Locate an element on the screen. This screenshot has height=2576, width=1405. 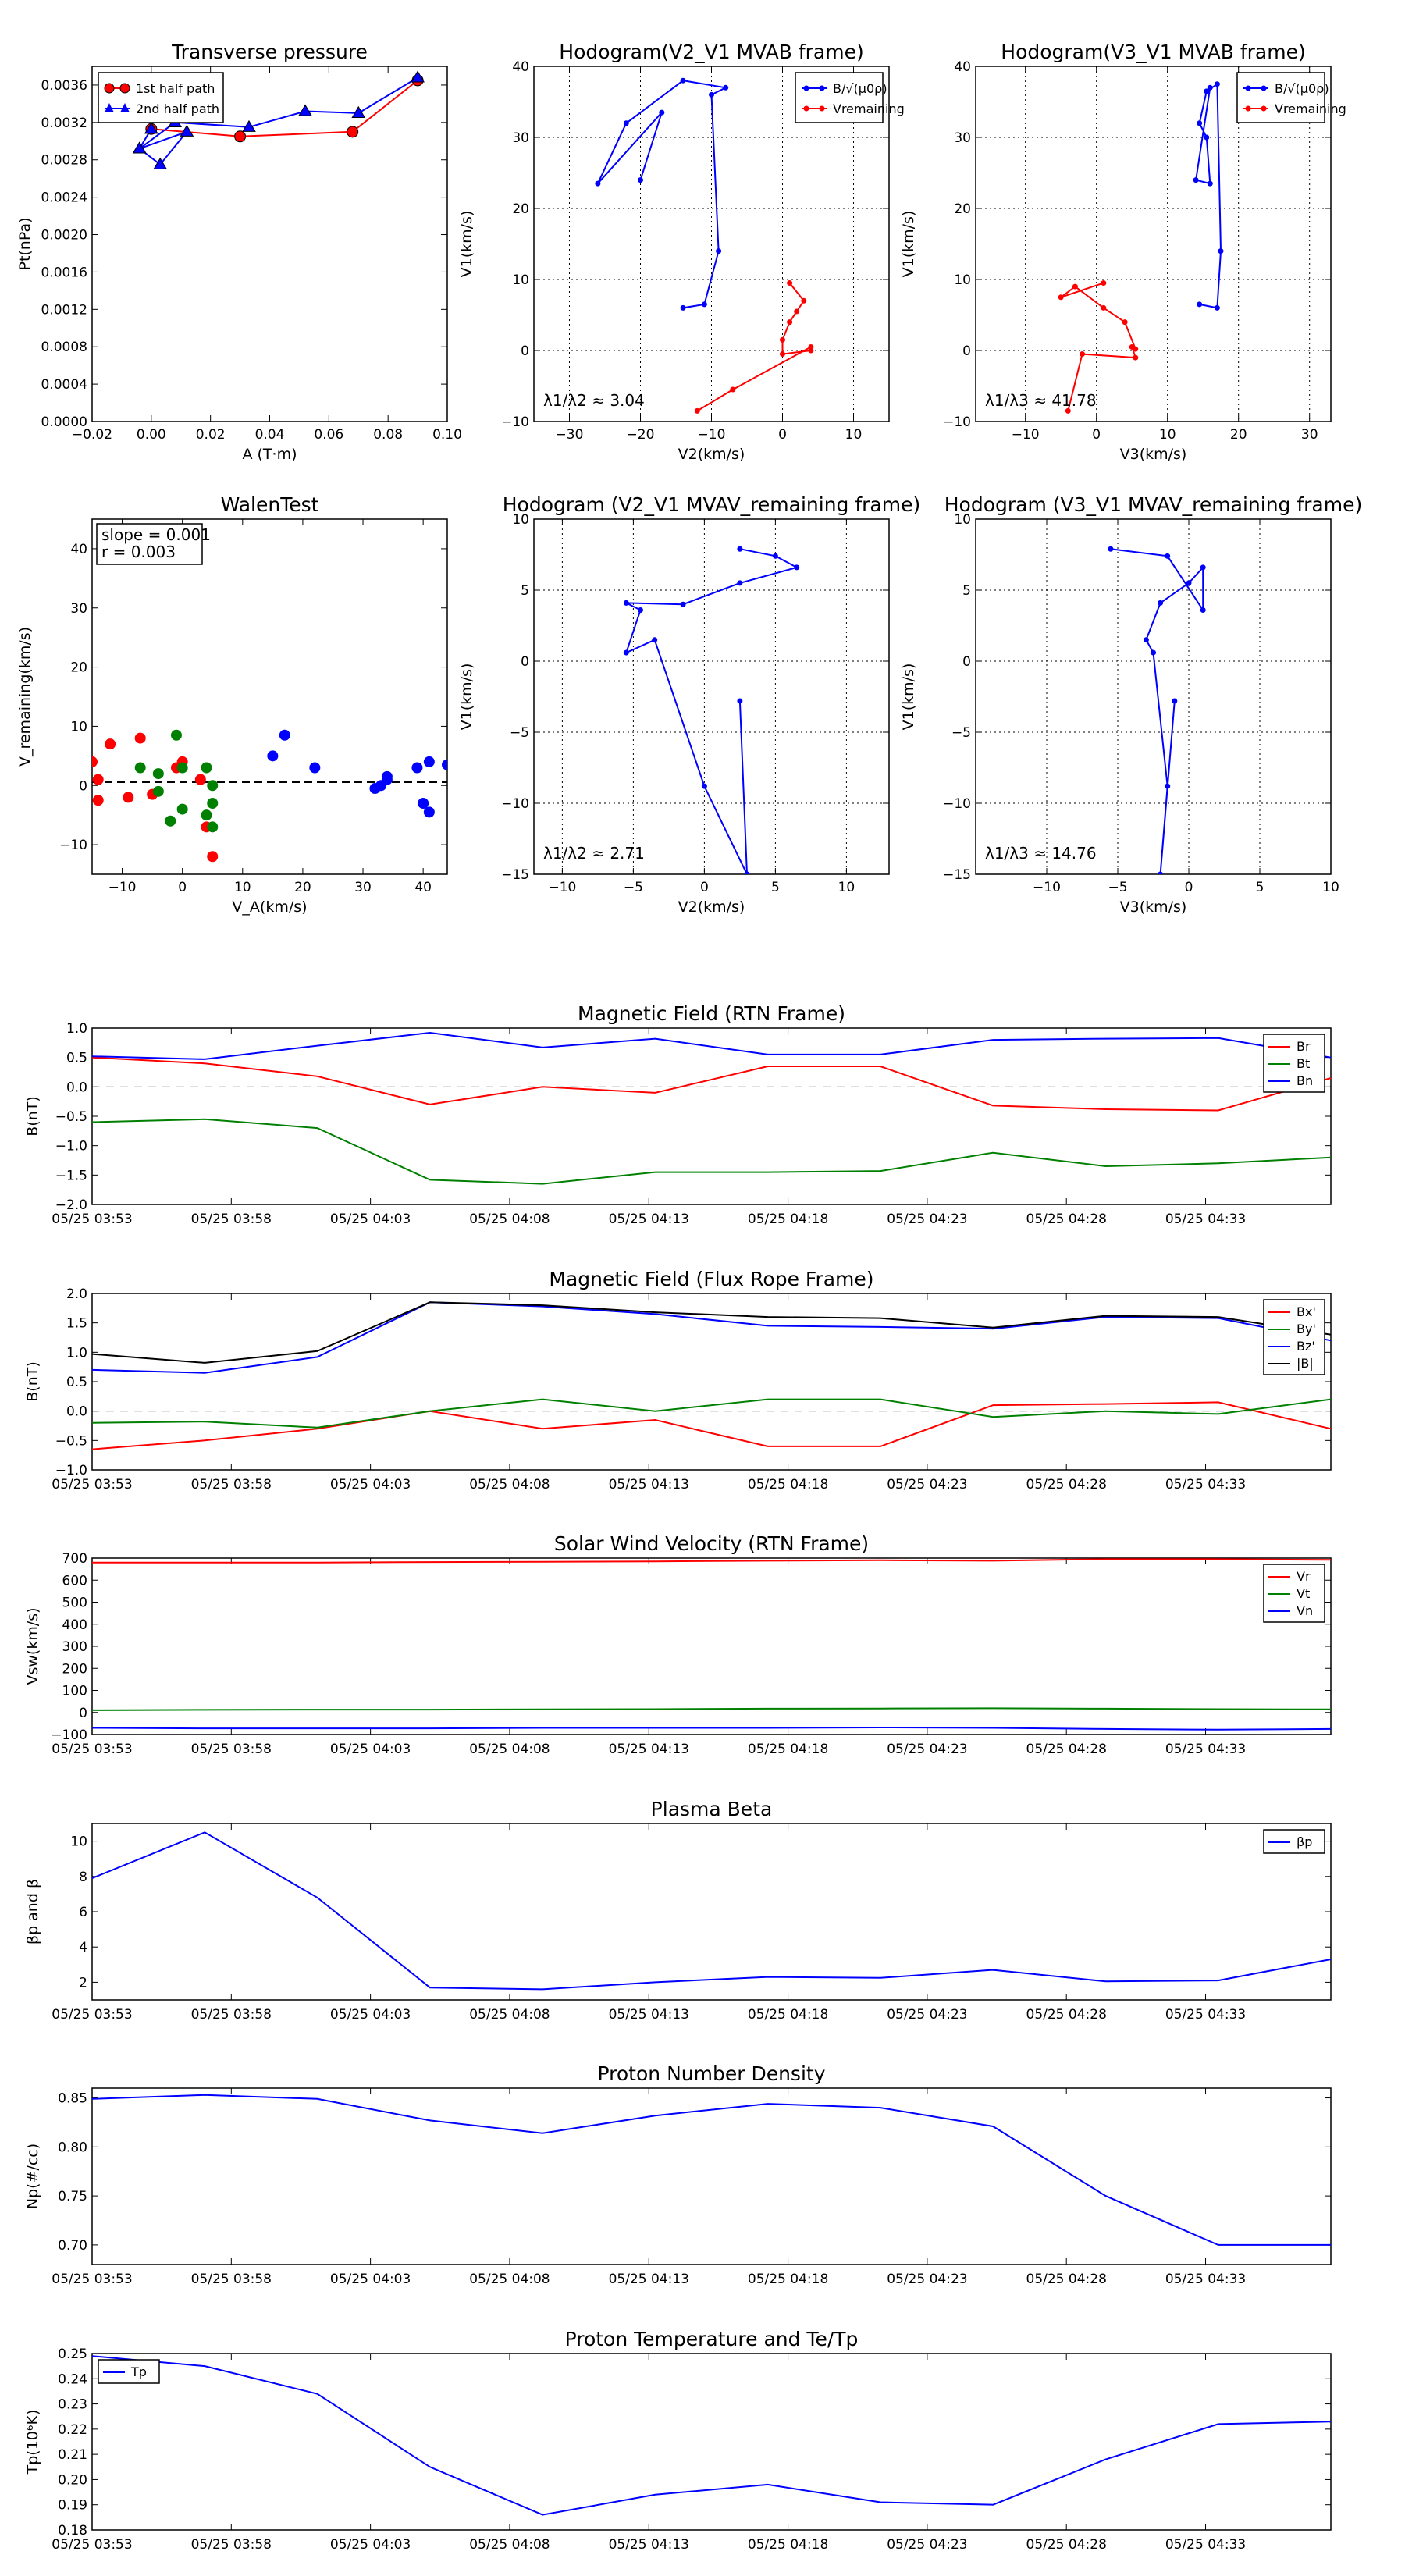
y-tick-label: 0.21 is located at coordinates (72, 2455).